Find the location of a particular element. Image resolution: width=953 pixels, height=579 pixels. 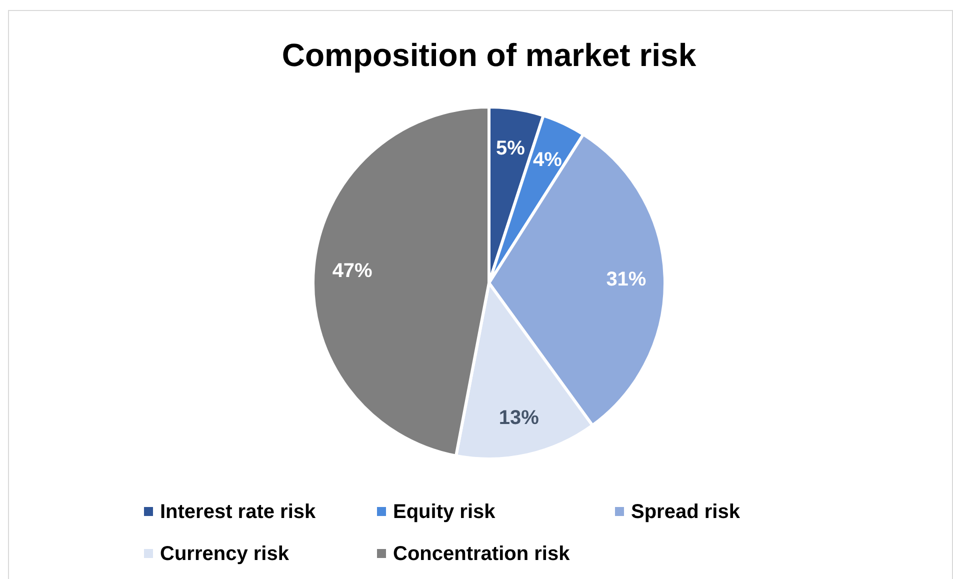

legend-label: Spread risk is located at coordinates (686, 512).